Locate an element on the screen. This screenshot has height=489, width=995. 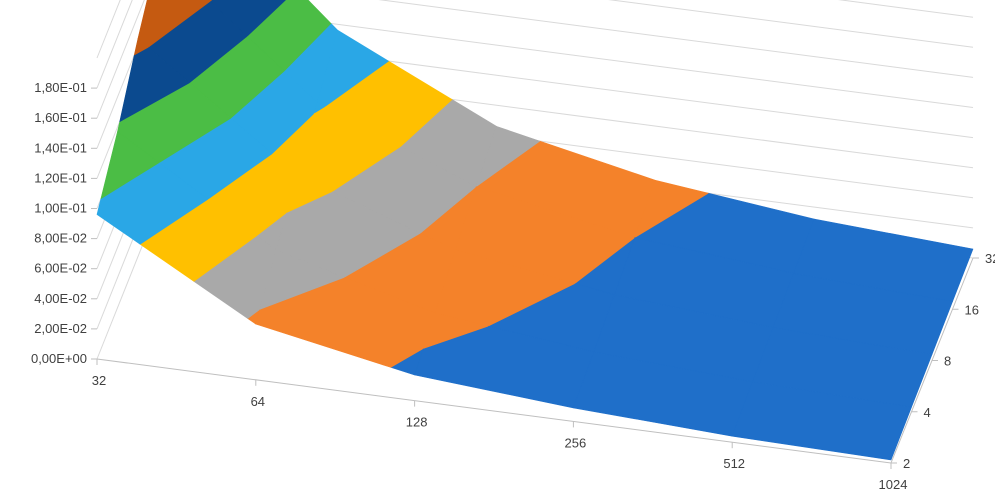
z-tick-label: 1,80E-01 is located at coordinates (60, 87).